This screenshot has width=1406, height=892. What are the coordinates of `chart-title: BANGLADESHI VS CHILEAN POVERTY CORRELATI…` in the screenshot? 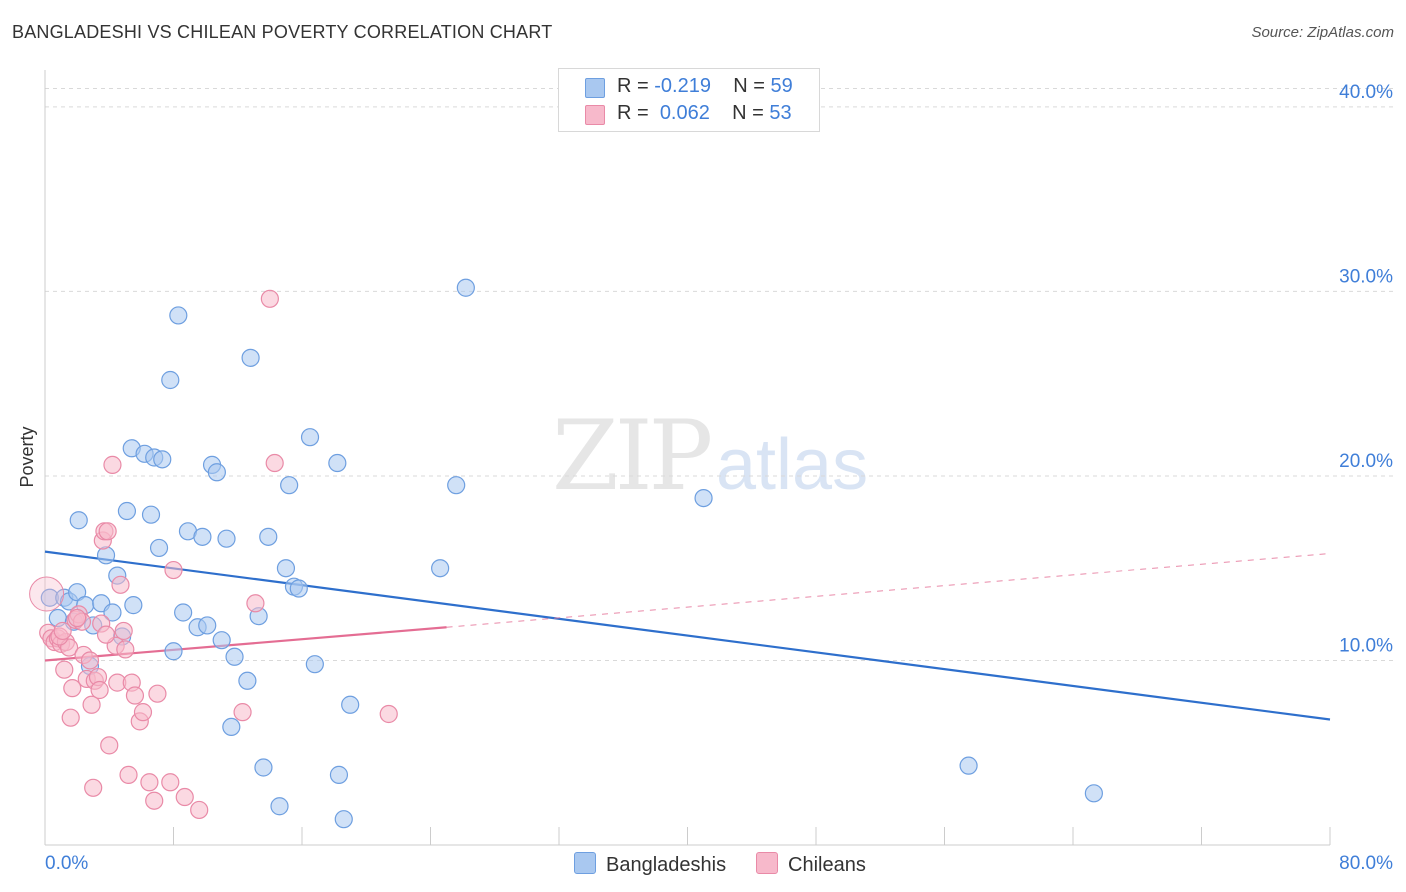 It's located at (282, 32).